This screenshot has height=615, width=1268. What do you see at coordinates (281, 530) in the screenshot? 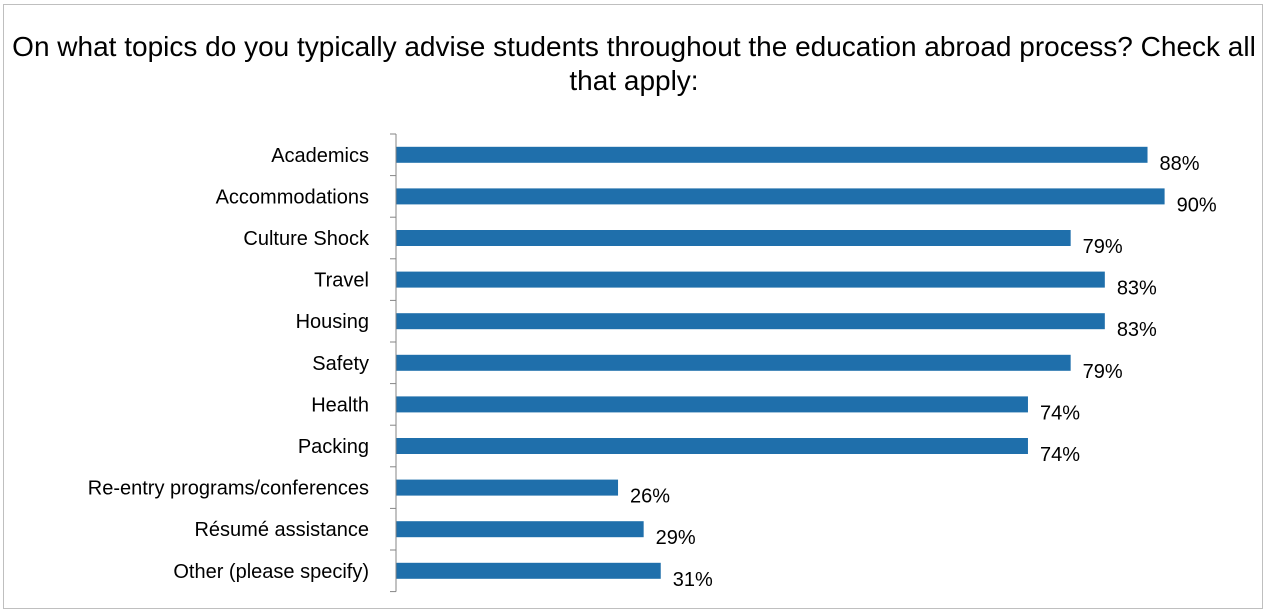
I see `category-label-9: Résumé assistance` at bounding box center [281, 530].